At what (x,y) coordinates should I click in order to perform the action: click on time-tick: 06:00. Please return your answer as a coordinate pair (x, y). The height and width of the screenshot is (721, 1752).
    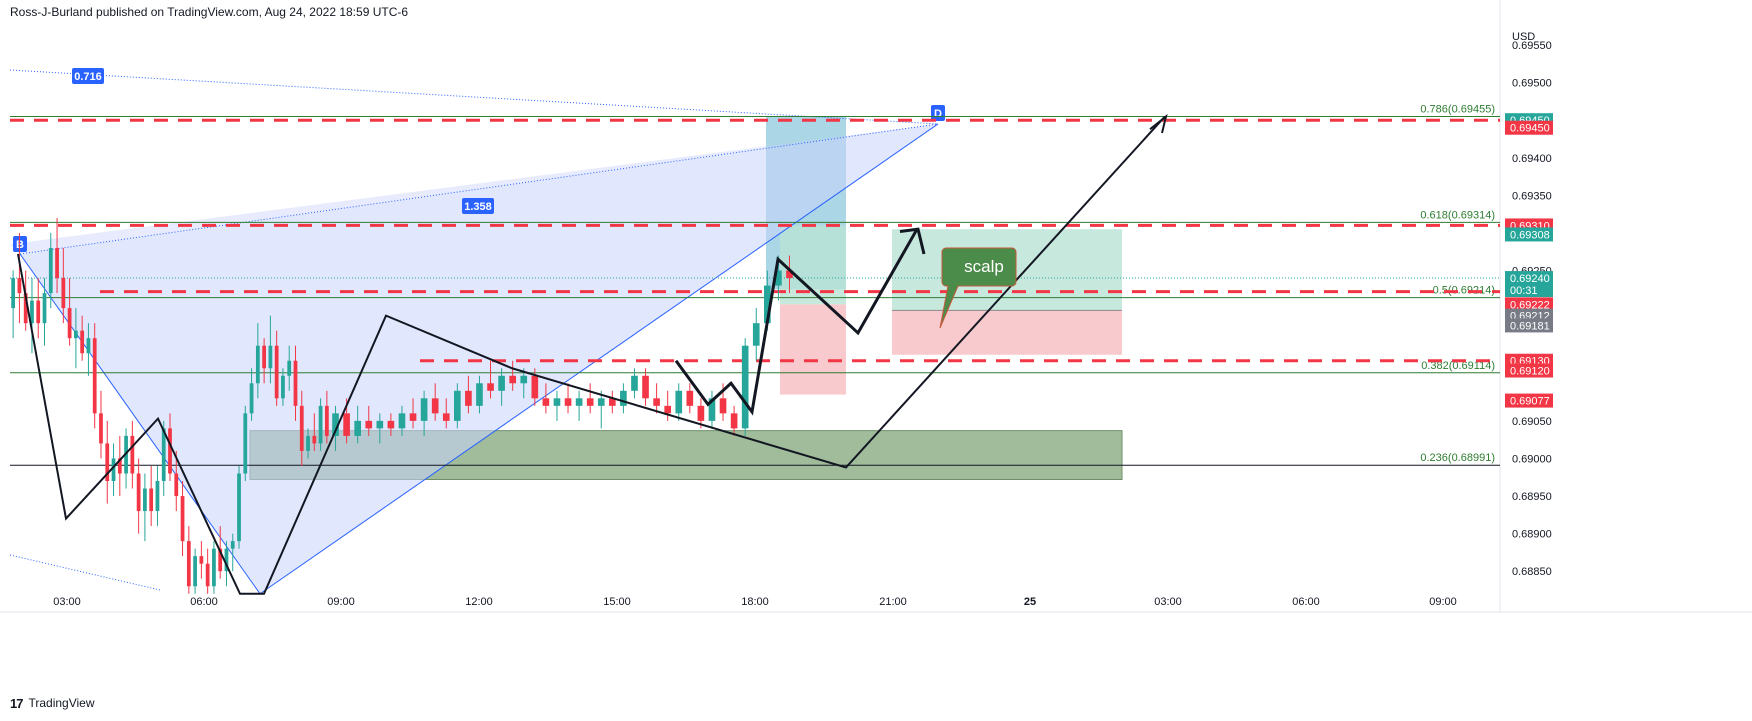
    Looking at the image, I should click on (204, 602).